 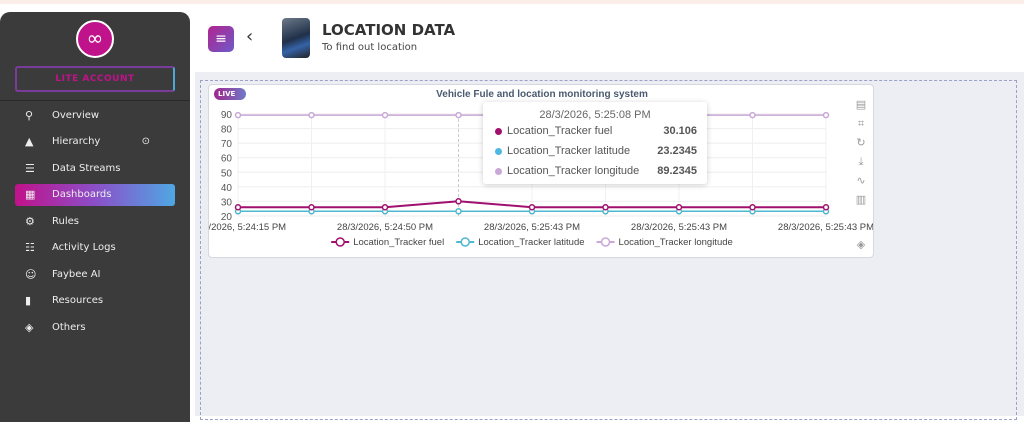 What do you see at coordinates (861, 142) in the screenshot?
I see `refresh-icon: ↻` at bounding box center [861, 142].